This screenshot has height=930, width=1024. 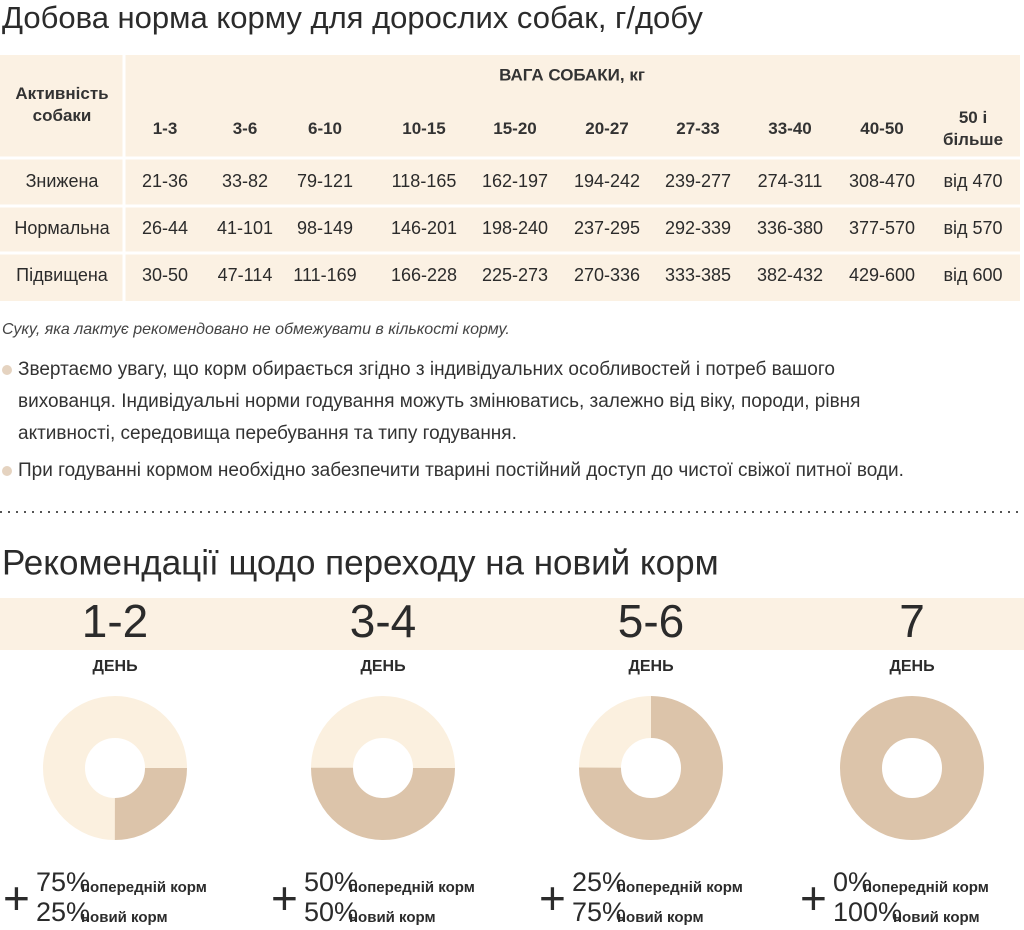 I want to click on new-percent: 75%, so click(x=599, y=912).